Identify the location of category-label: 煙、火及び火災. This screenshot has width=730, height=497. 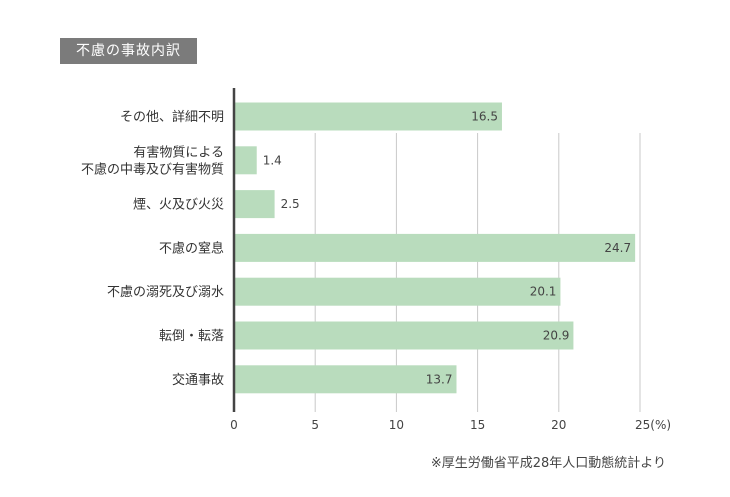
(178, 205).